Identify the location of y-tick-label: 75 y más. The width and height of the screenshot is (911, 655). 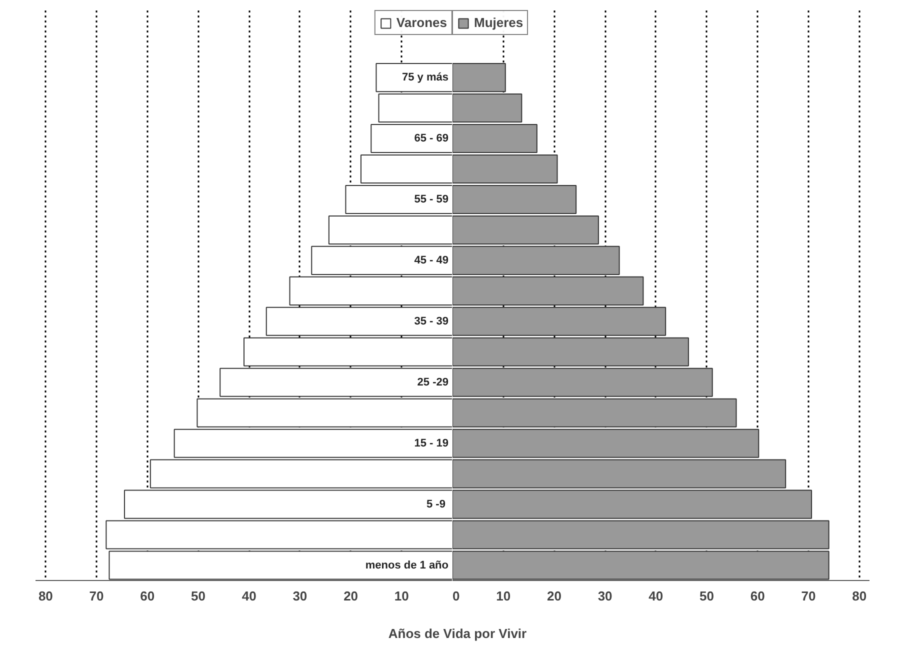
(425, 78).